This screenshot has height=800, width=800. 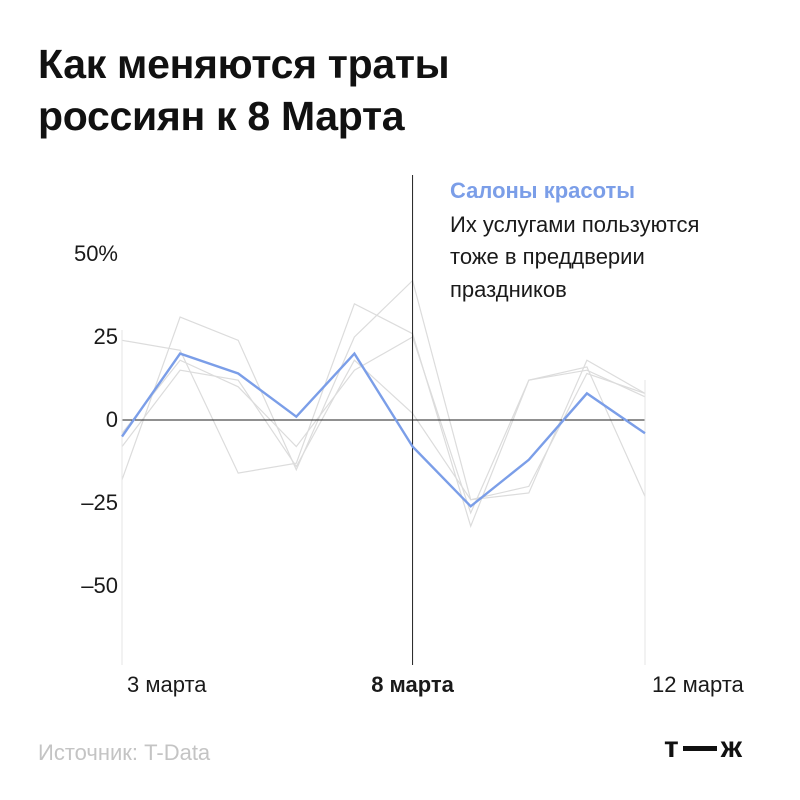 I want to click on source-caption: Источник: T-Data, so click(x=124, y=752).